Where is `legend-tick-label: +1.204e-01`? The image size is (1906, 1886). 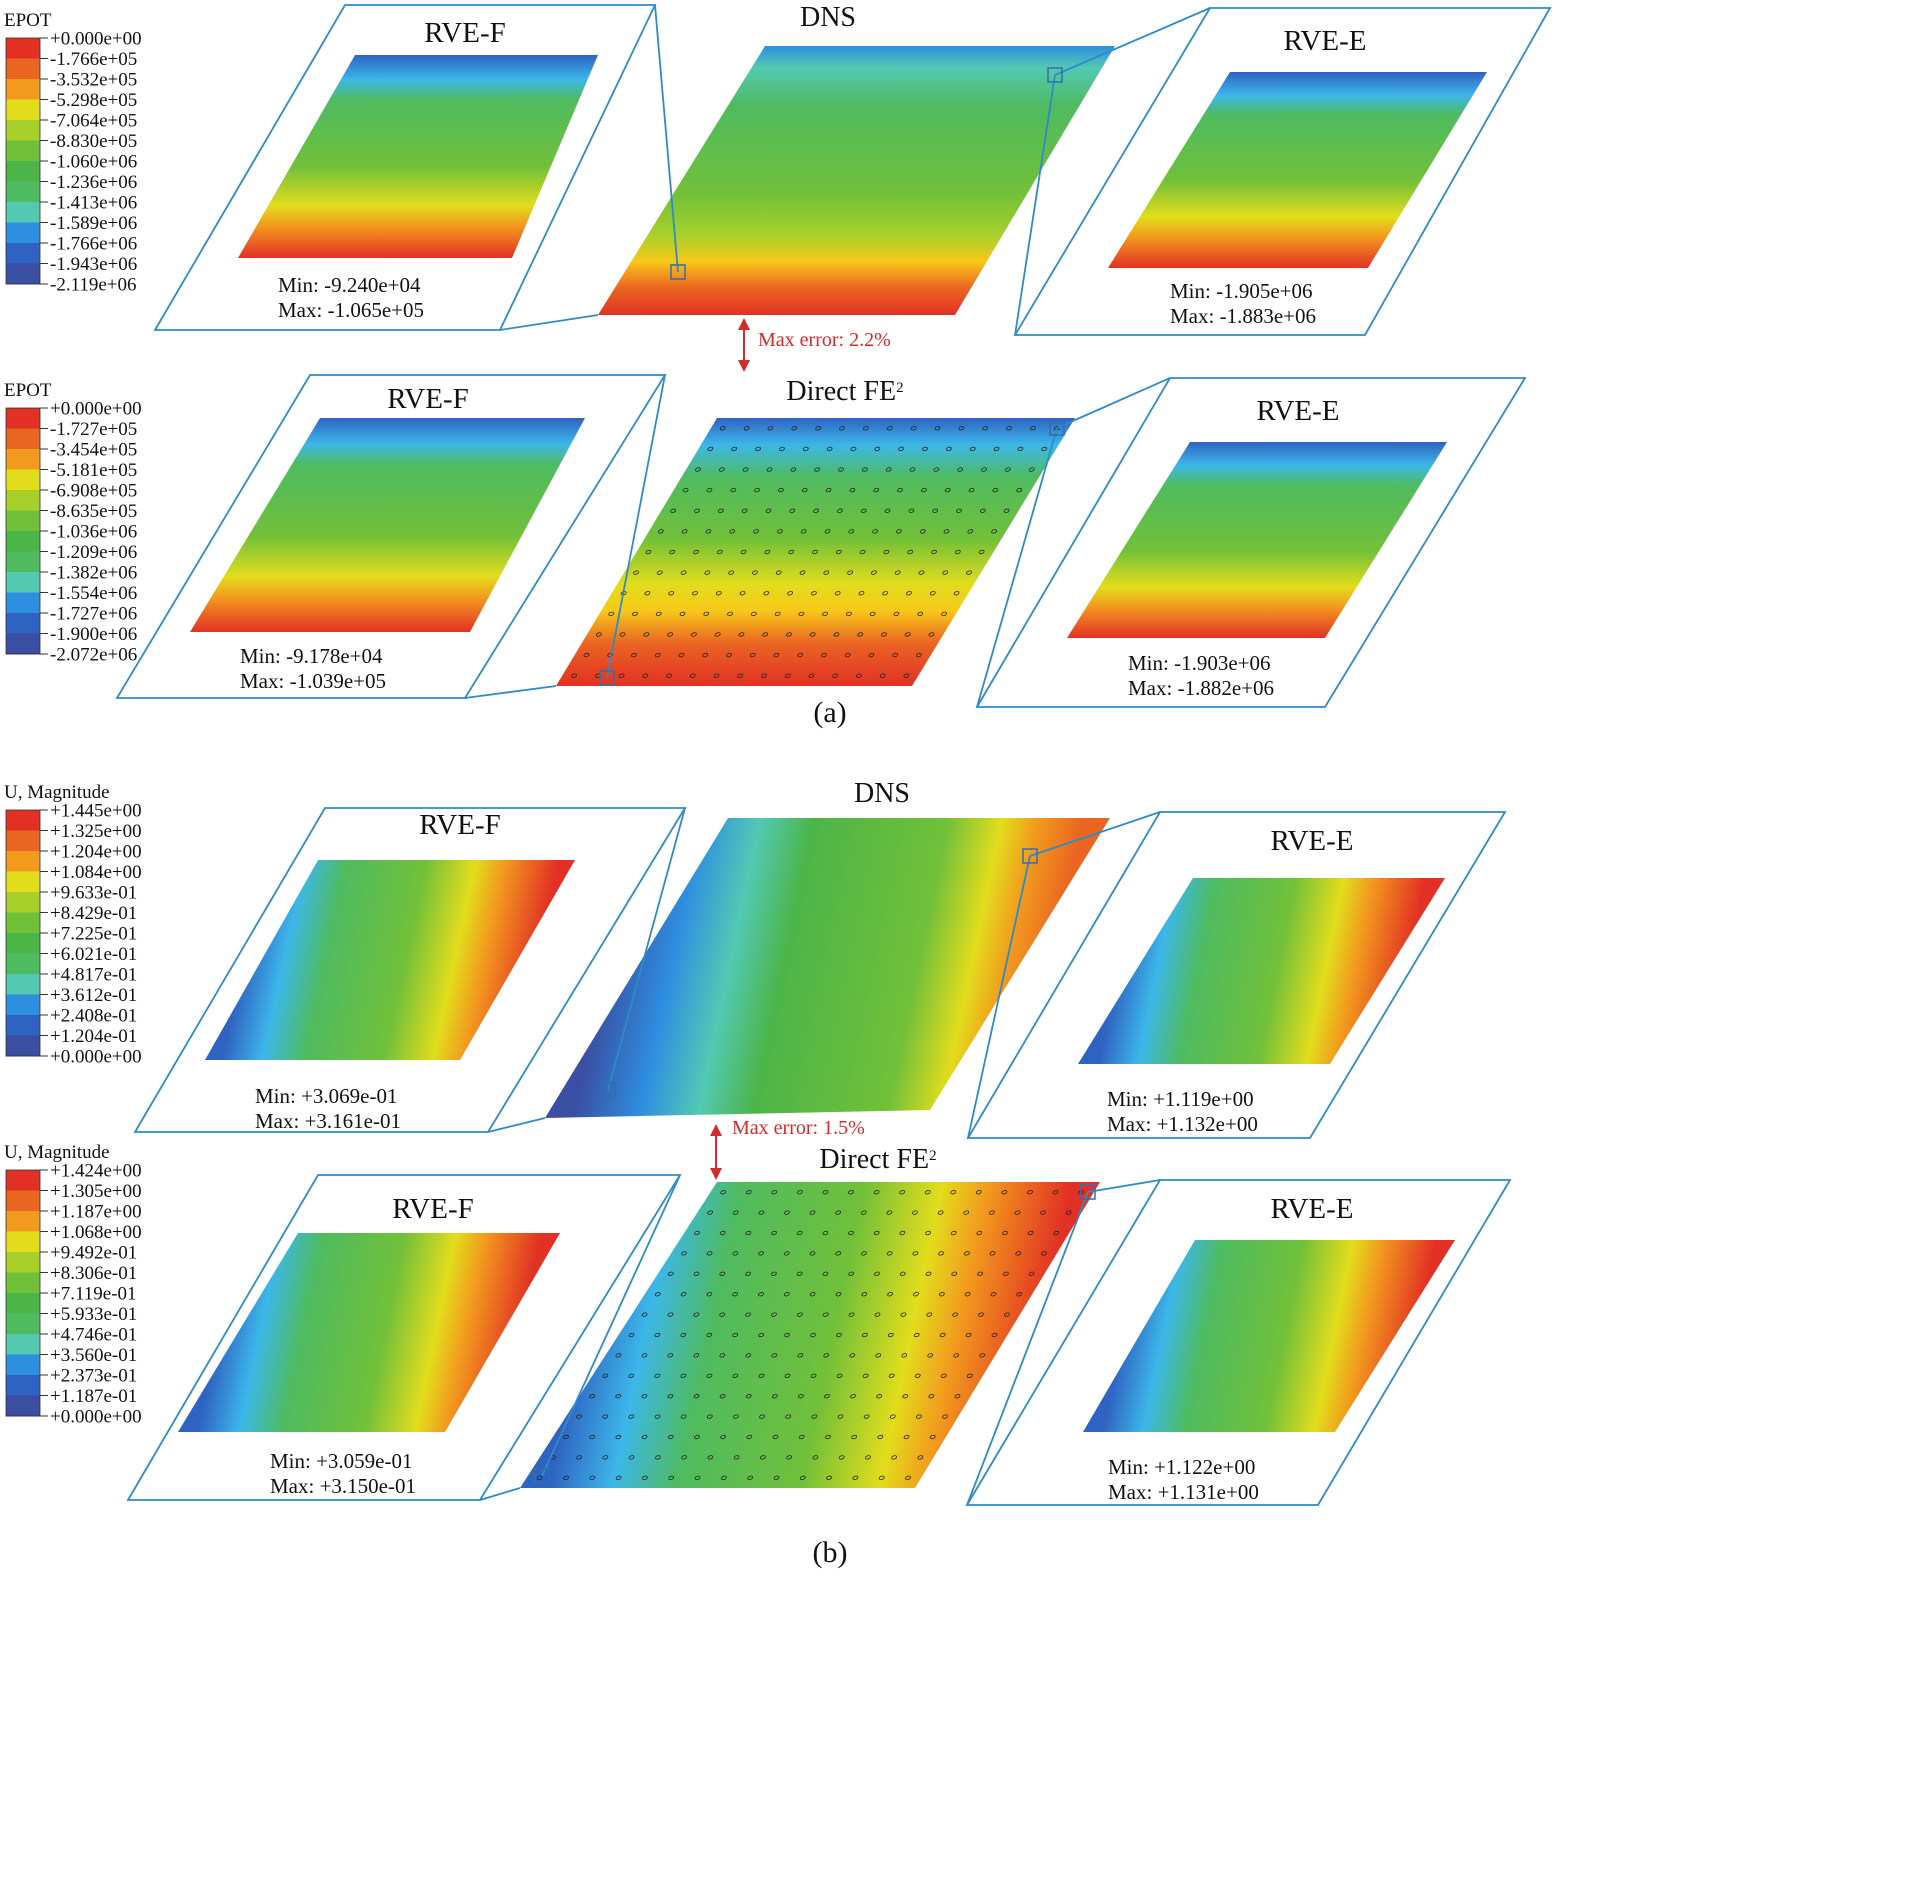
legend-tick-label: +1.204e-01 is located at coordinates (93, 1036).